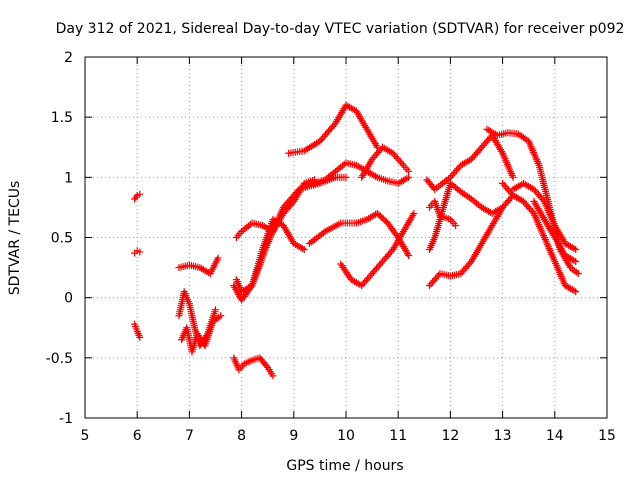  I want to click on y-tick-label: 0.5, so click(62, 239).